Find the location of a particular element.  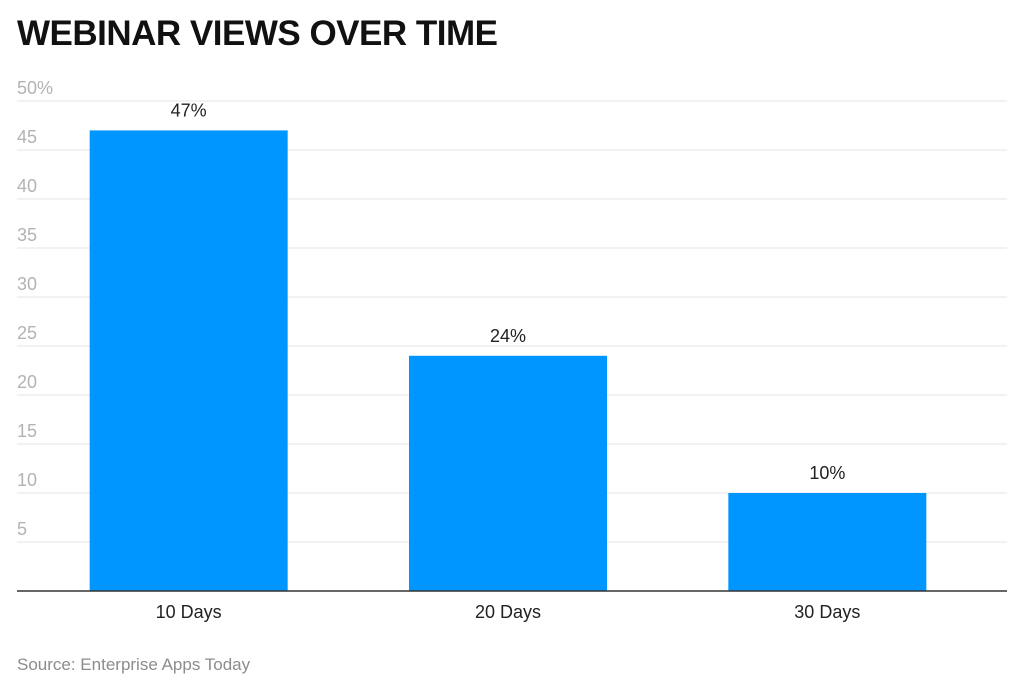

y-axis-tick-labels: 50% 45 40 35 30 25 20 15 10 5 is located at coordinates (35, 308).